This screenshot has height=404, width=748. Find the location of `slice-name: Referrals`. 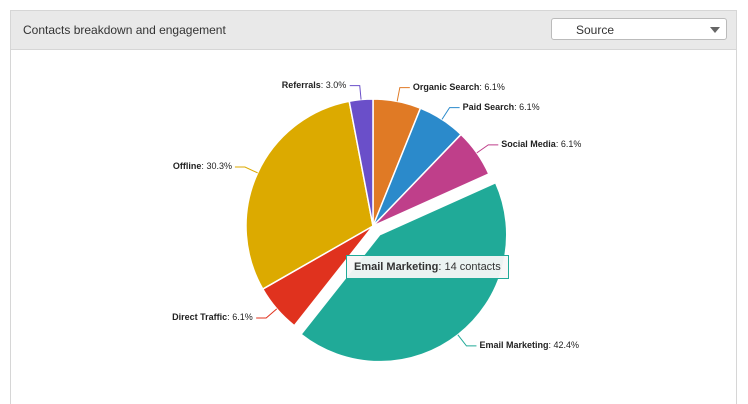

slice-name: Referrals is located at coordinates (301, 84).